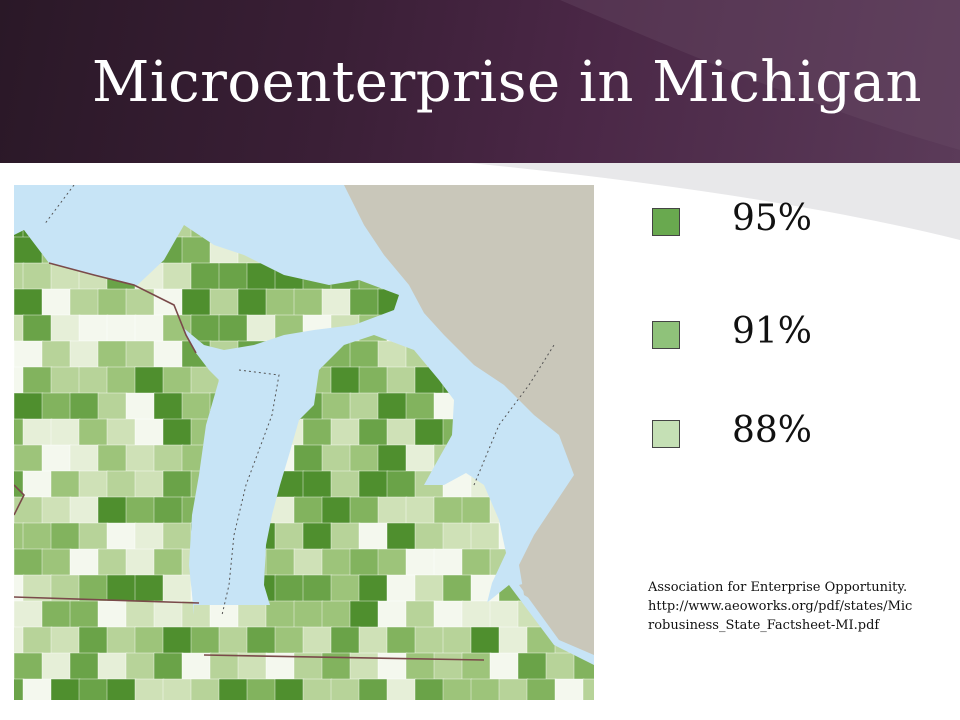 Image resolution: width=960 pixels, height=720 pixels. I want to click on legend-label-88: 88%, so click(772, 430).